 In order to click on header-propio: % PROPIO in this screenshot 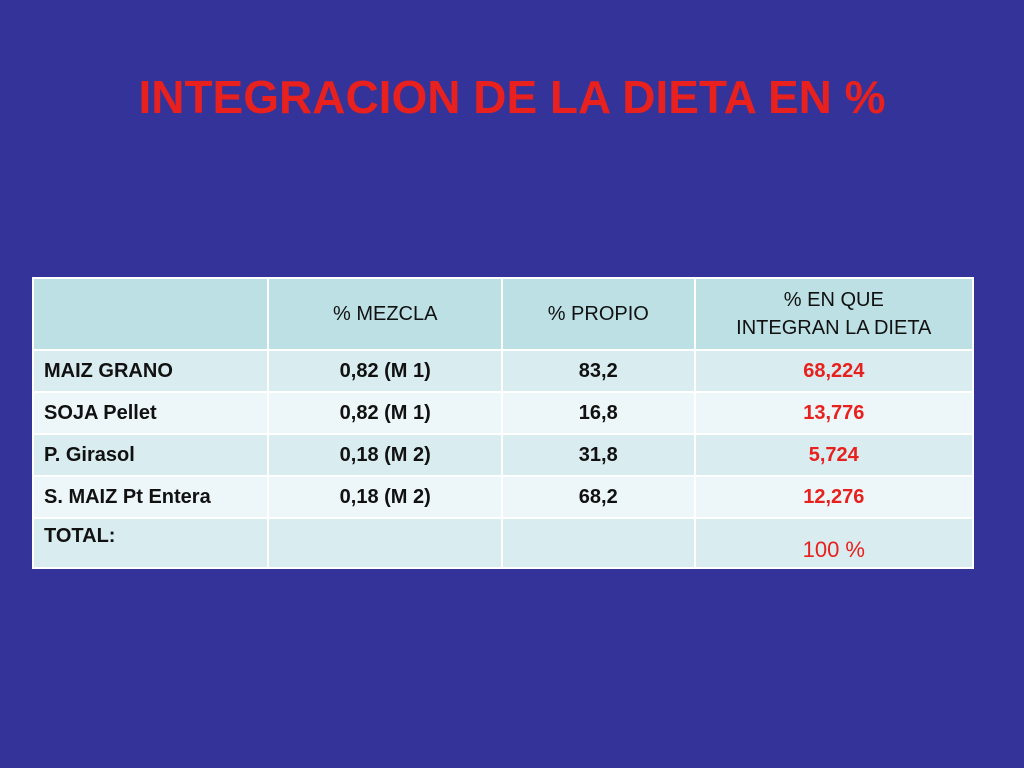, I will do `click(598, 314)`.